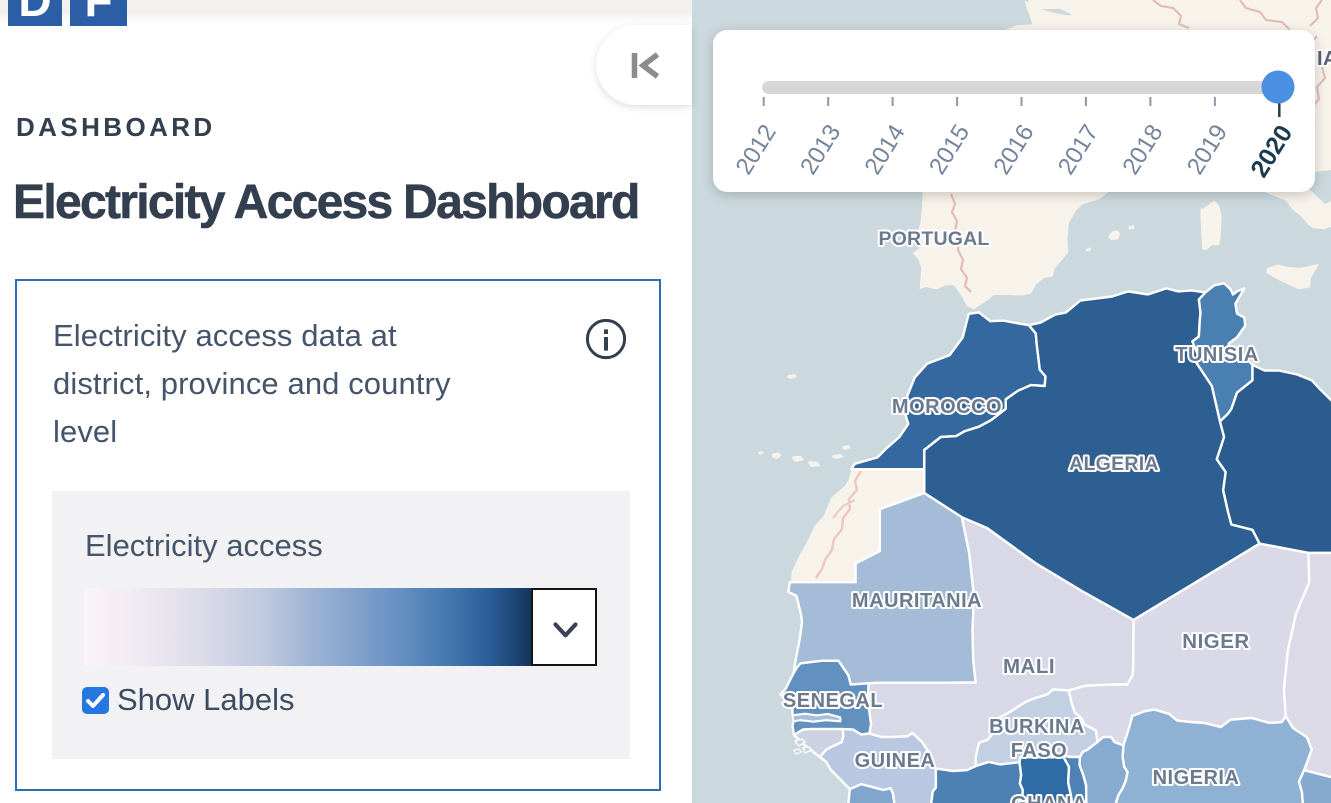 This screenshot has width=1331, height=803. What do you see at coordinates (933, 239) in the screenshot?
I see `svg-text: PORTUGAL` at bounding box center [933, 239].